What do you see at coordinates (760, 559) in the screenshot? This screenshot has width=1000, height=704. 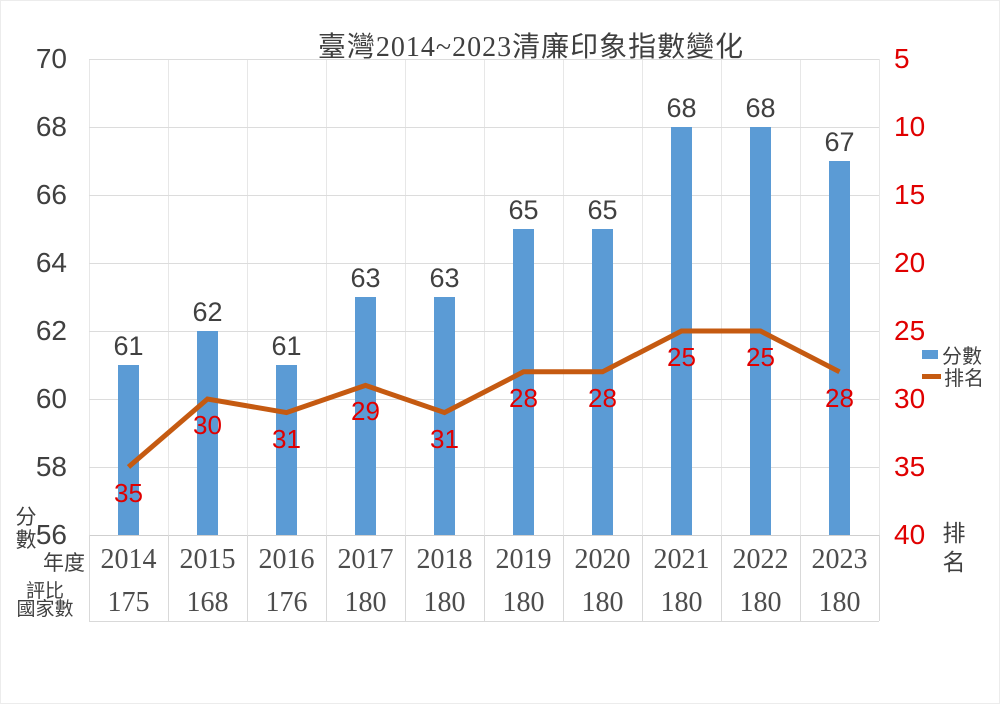 I see `year-cell: 2022` at bounding box center [760, 559].